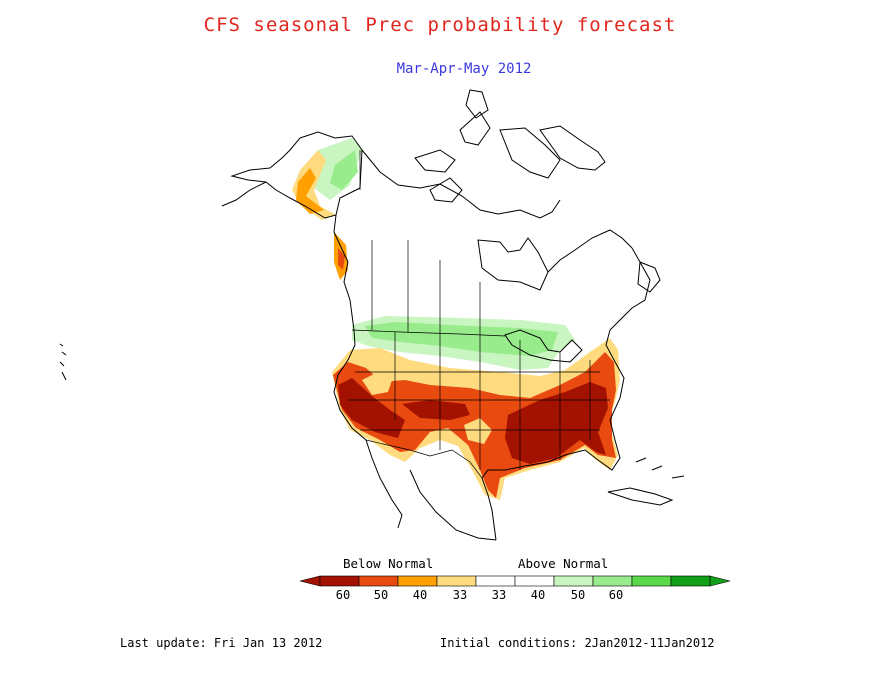  What do you see at coordinates (310, 191) in the screenshot?
I see `alaska-below-normal-core` at bounding box center [310, 191].